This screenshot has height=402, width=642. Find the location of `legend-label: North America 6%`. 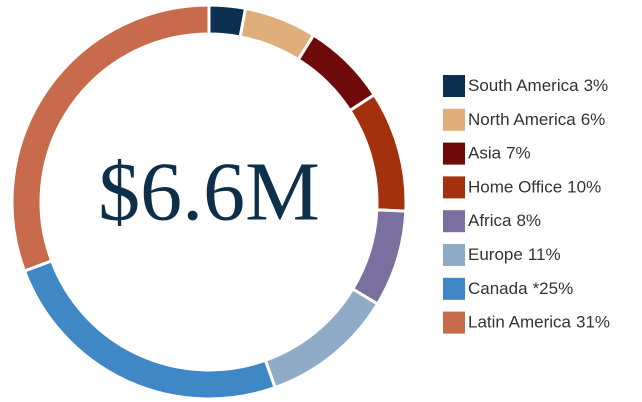

legend-label: North America 6% is located at coordinates (536, 119).